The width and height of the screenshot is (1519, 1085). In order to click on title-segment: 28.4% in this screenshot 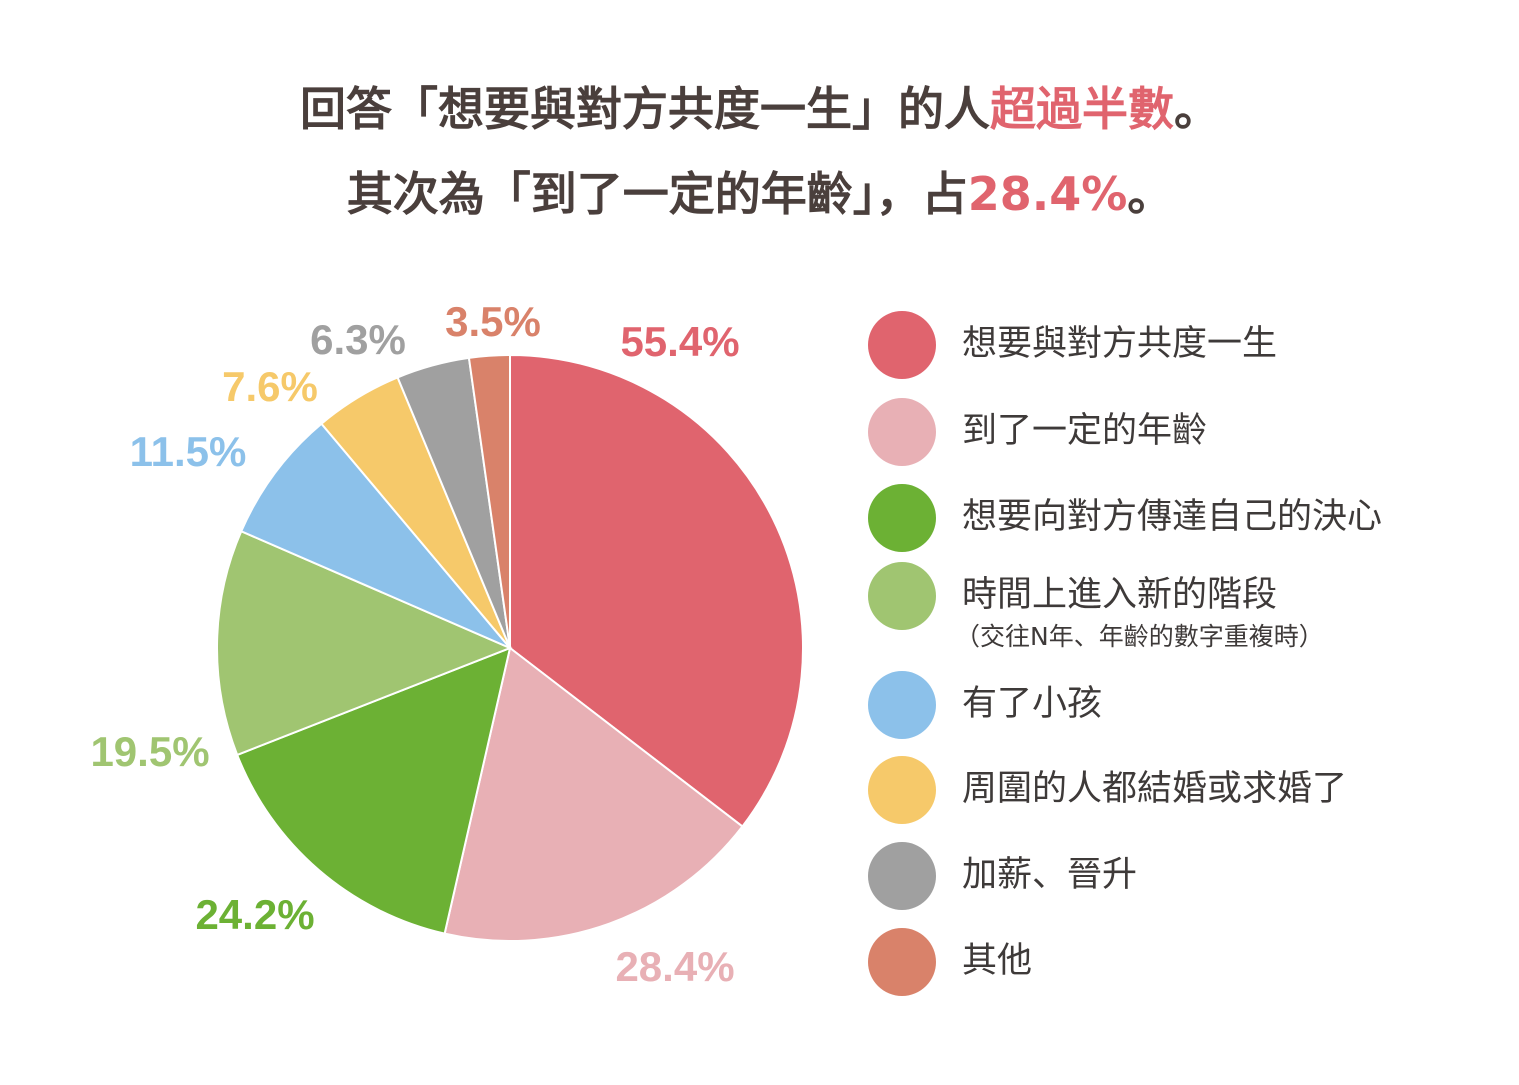, I will do `click(1048, 194)`.